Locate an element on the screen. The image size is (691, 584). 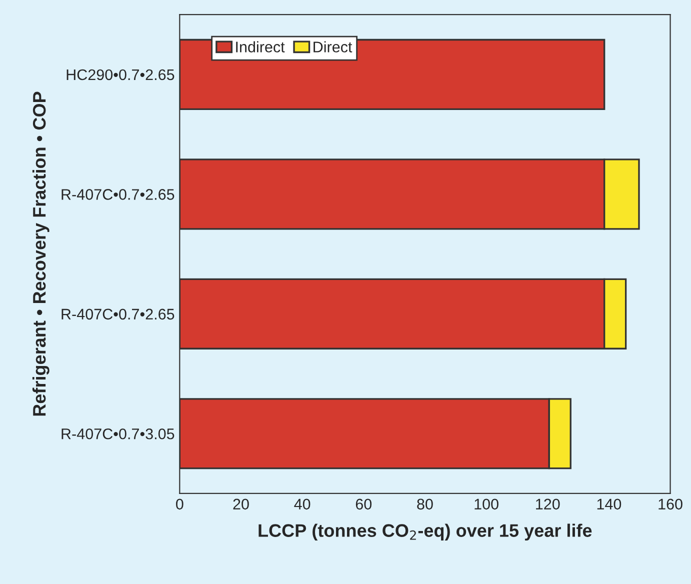
x-tick-label: 140 is located at coordinates (609, 504).